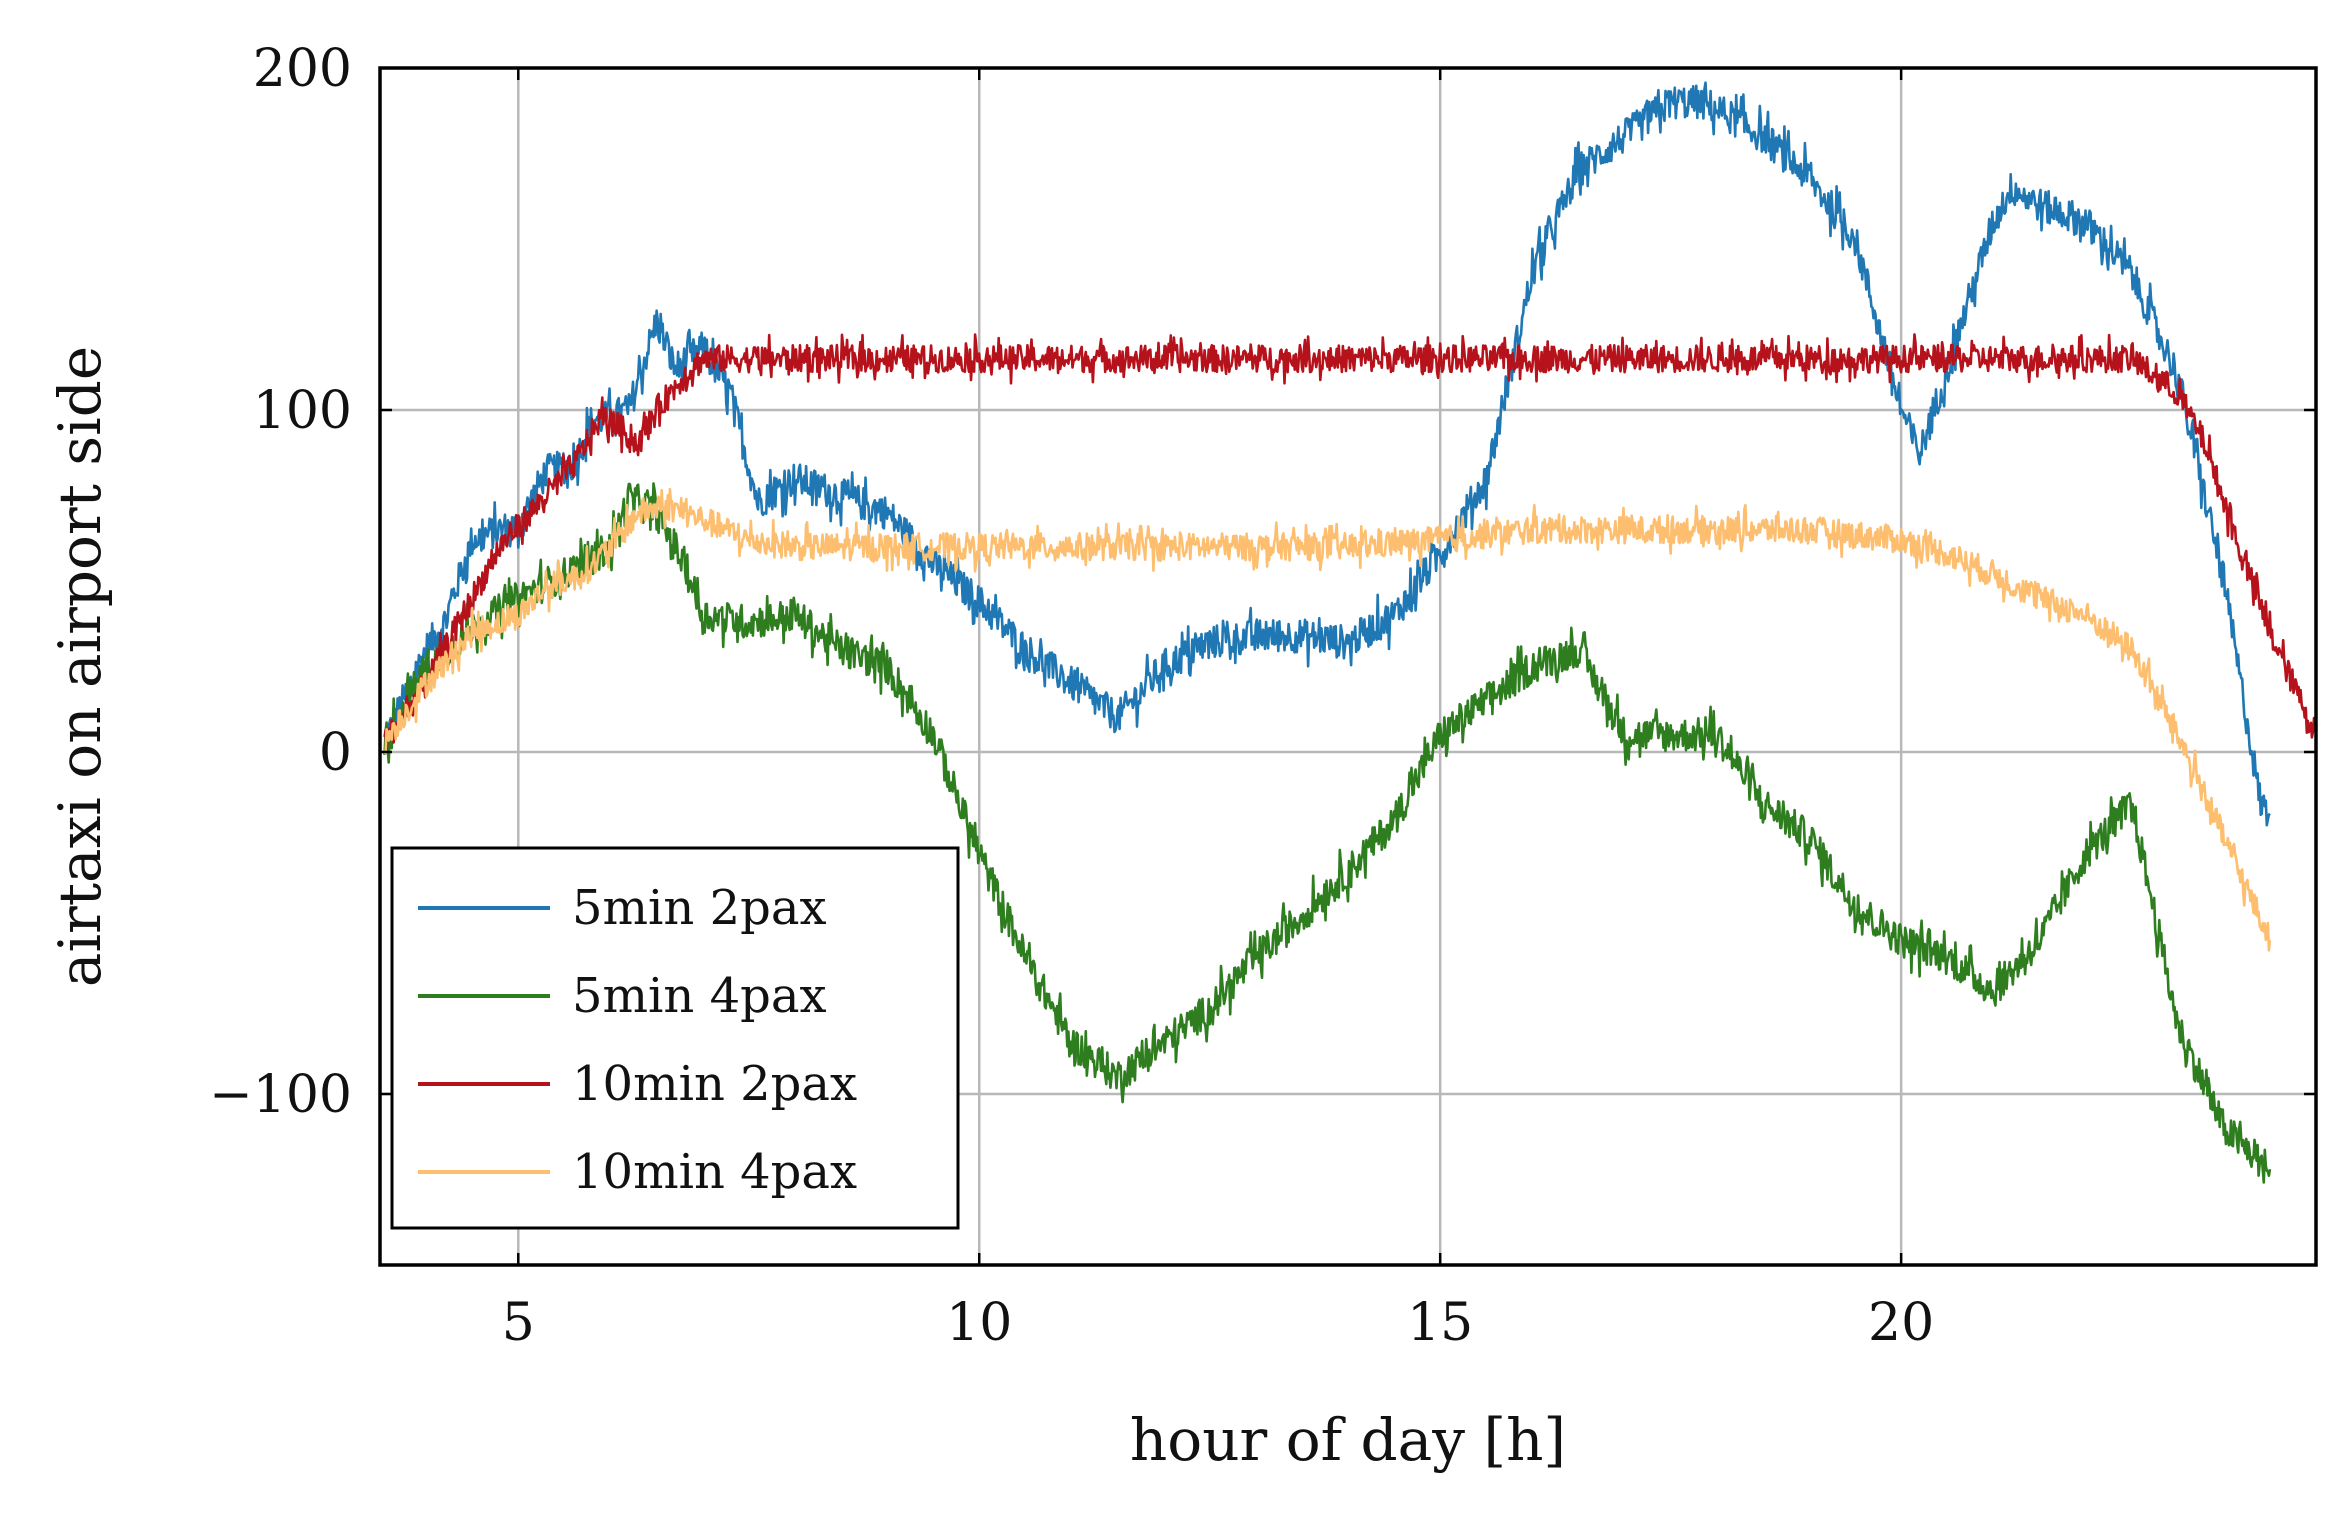  Describe the element at coordinates (714, 1172) in the screenshot. I see `legend-label: 10min 4pax` at that location.